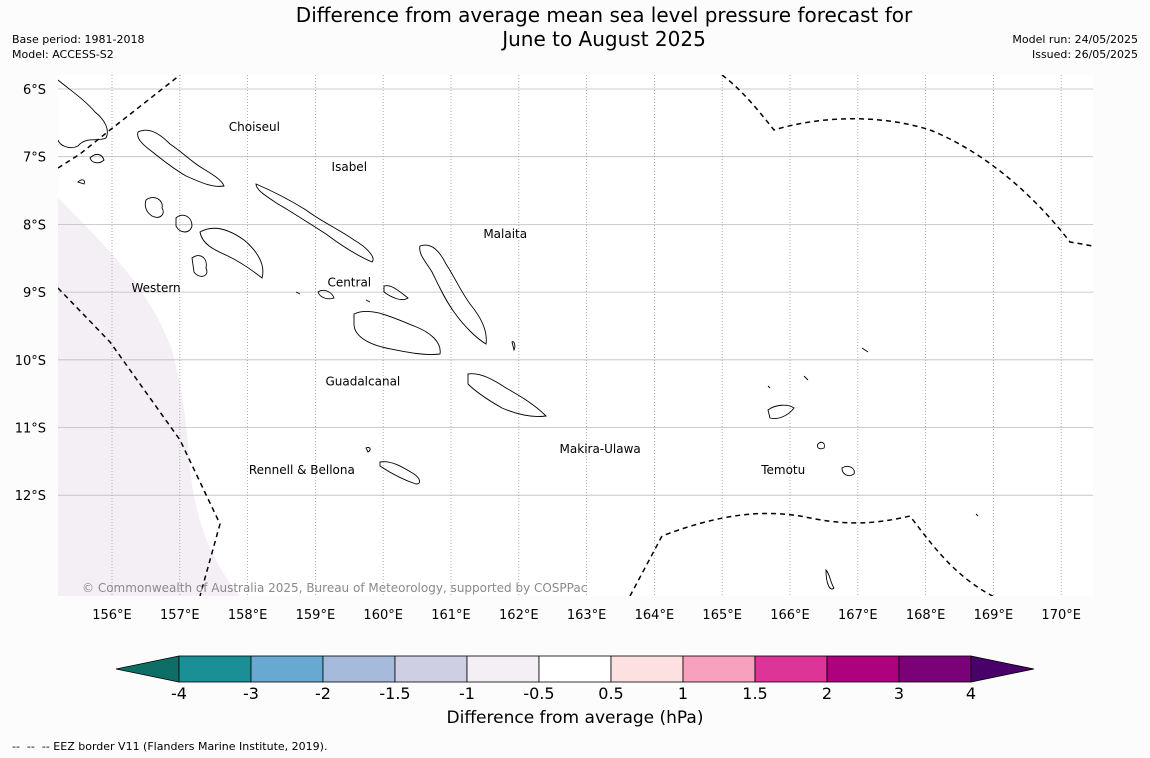  I want to click on lon-tick-label: 170°E, so click(1061, 615).